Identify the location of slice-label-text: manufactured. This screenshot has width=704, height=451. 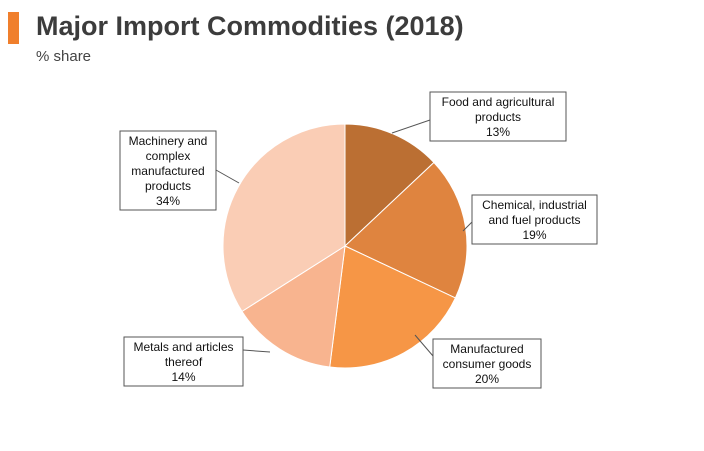
(167, 171).